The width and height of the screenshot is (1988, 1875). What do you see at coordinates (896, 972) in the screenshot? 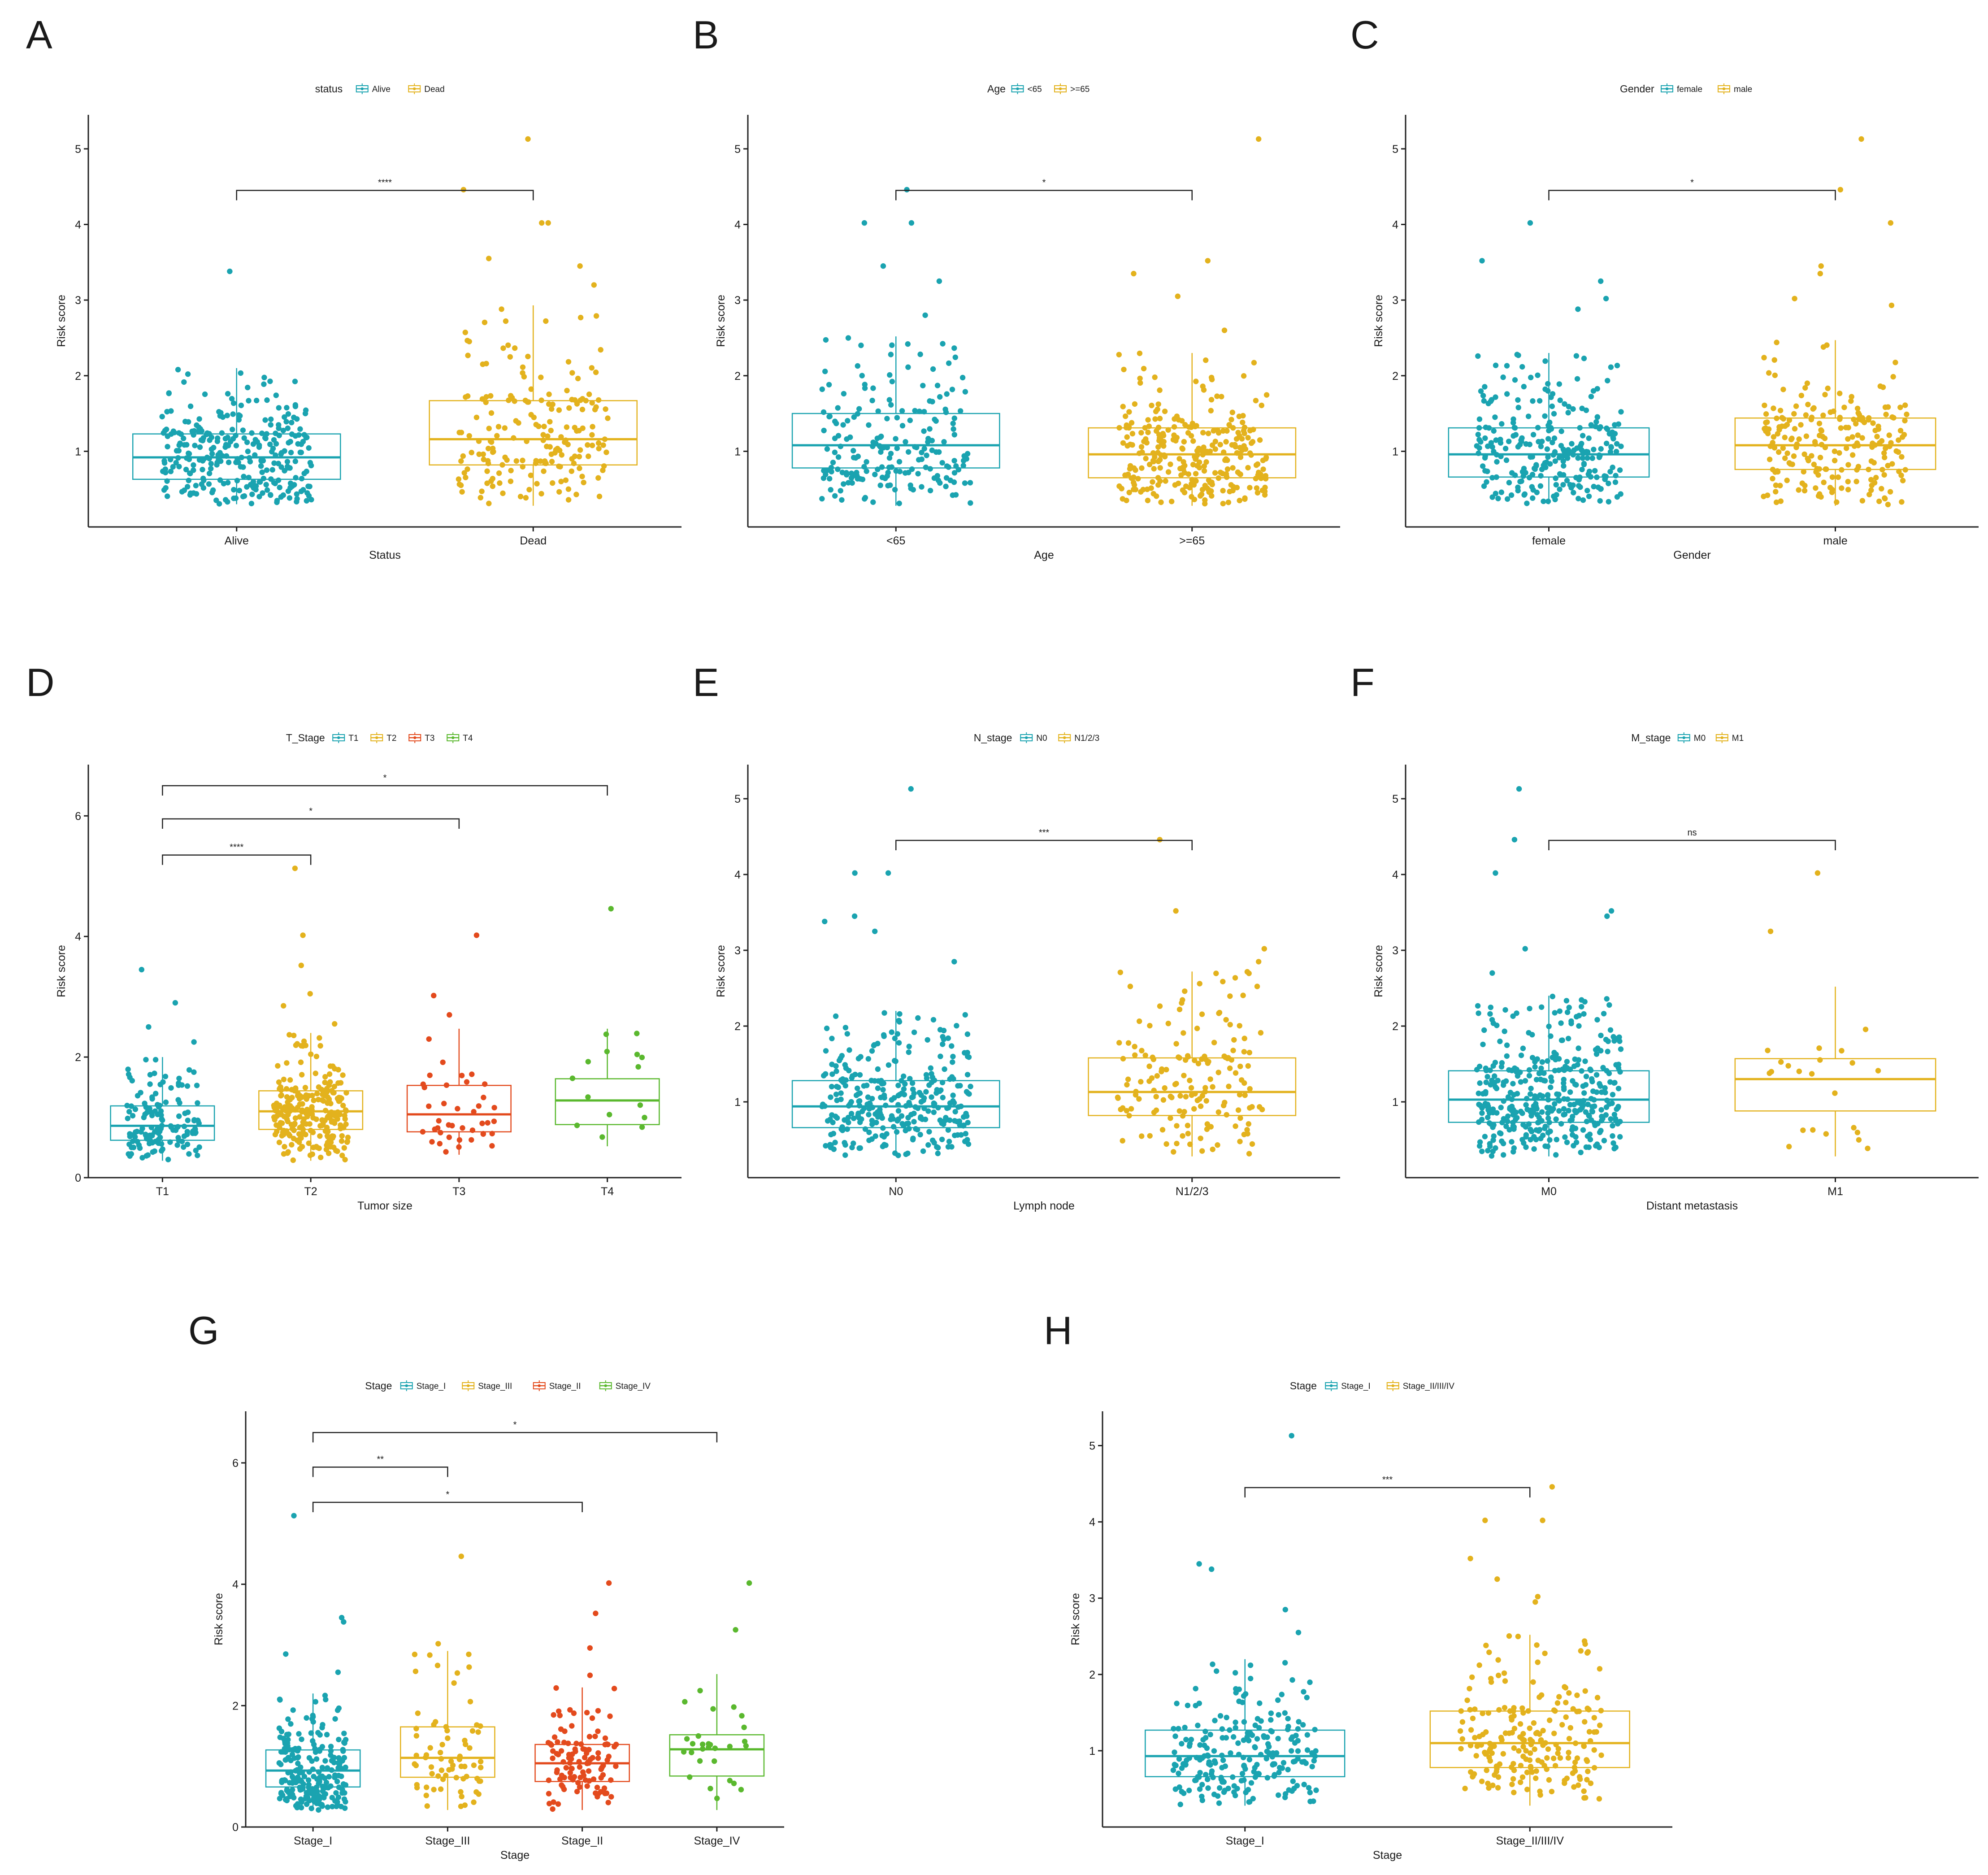
I see `points-N0` at bounding box center [896, 972].